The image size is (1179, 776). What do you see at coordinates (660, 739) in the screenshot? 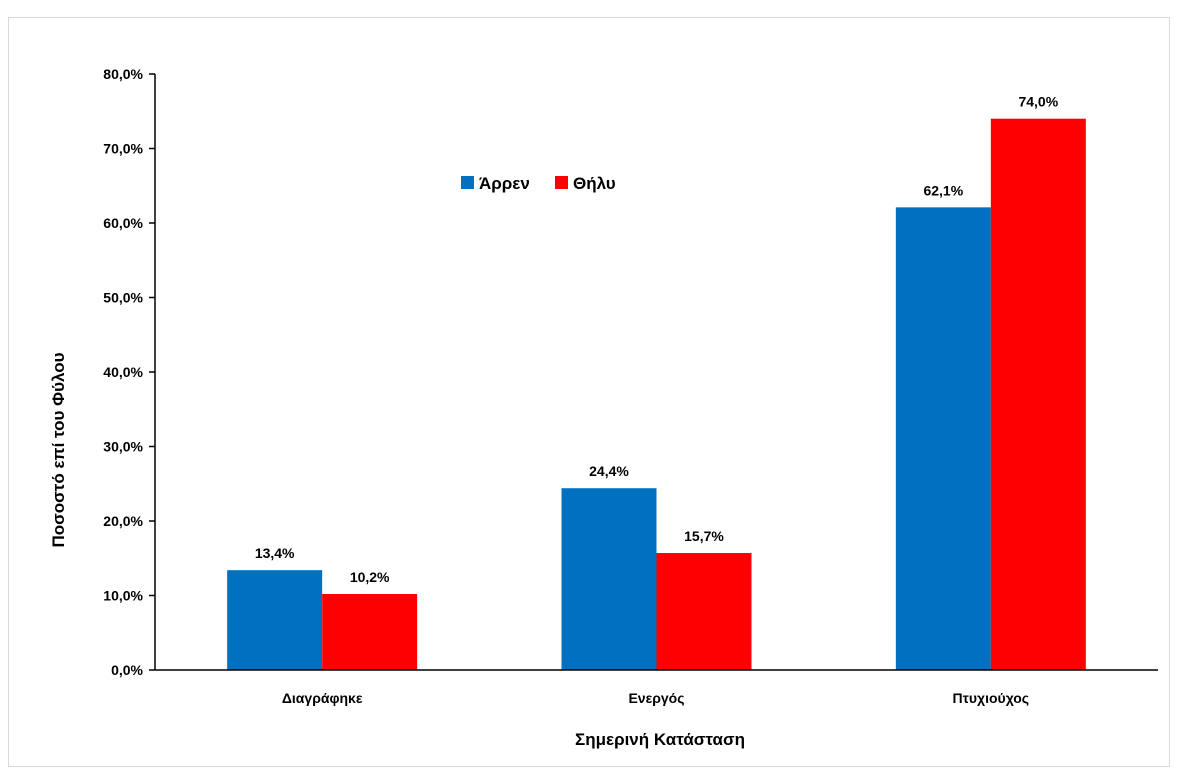
I see `x-axis-title: Σημερινή Κατάσταση` at bounding box center [660, 739].